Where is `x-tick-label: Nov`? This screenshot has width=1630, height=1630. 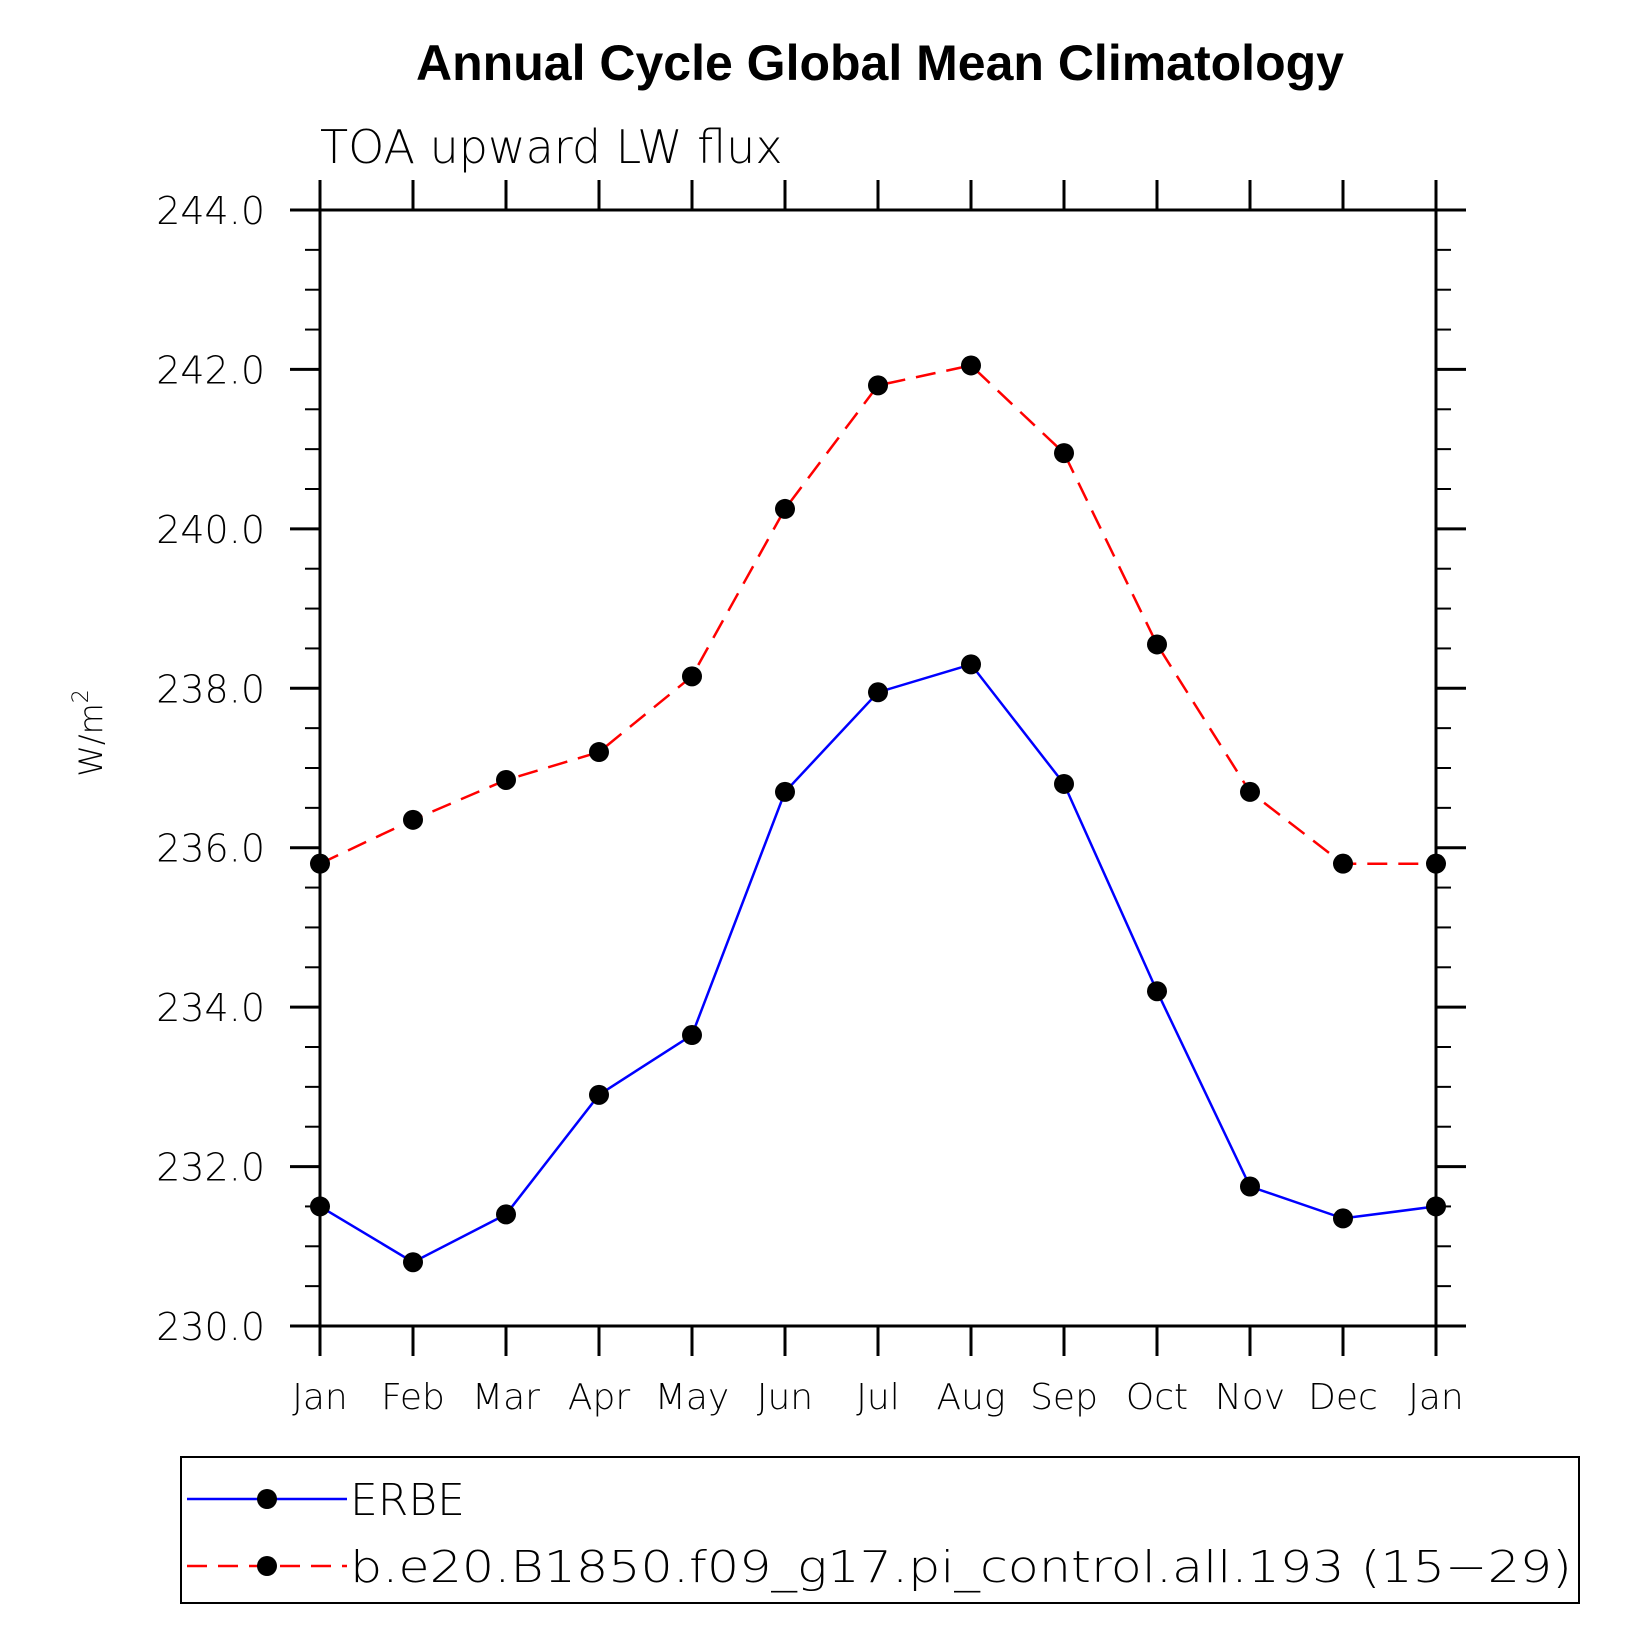
x-tick-label: Nov is located at coordinates (1250, 1397).